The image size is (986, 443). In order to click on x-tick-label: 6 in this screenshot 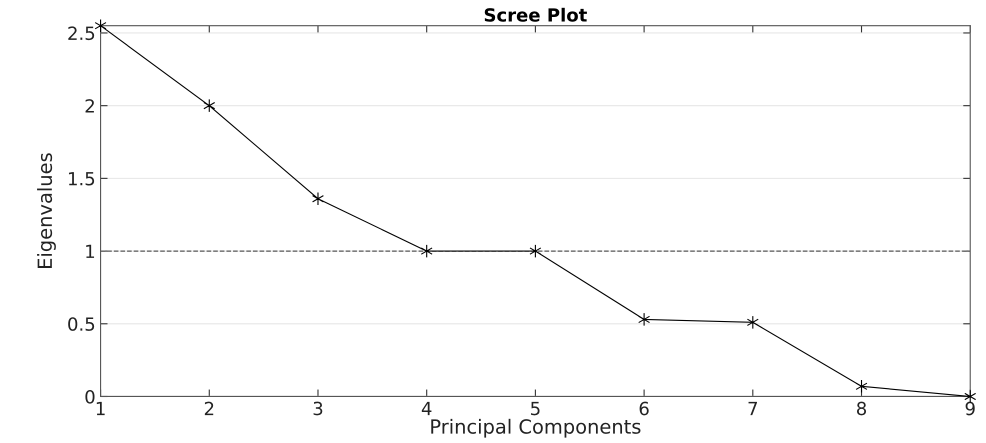, I will do `click(644, 409)`.